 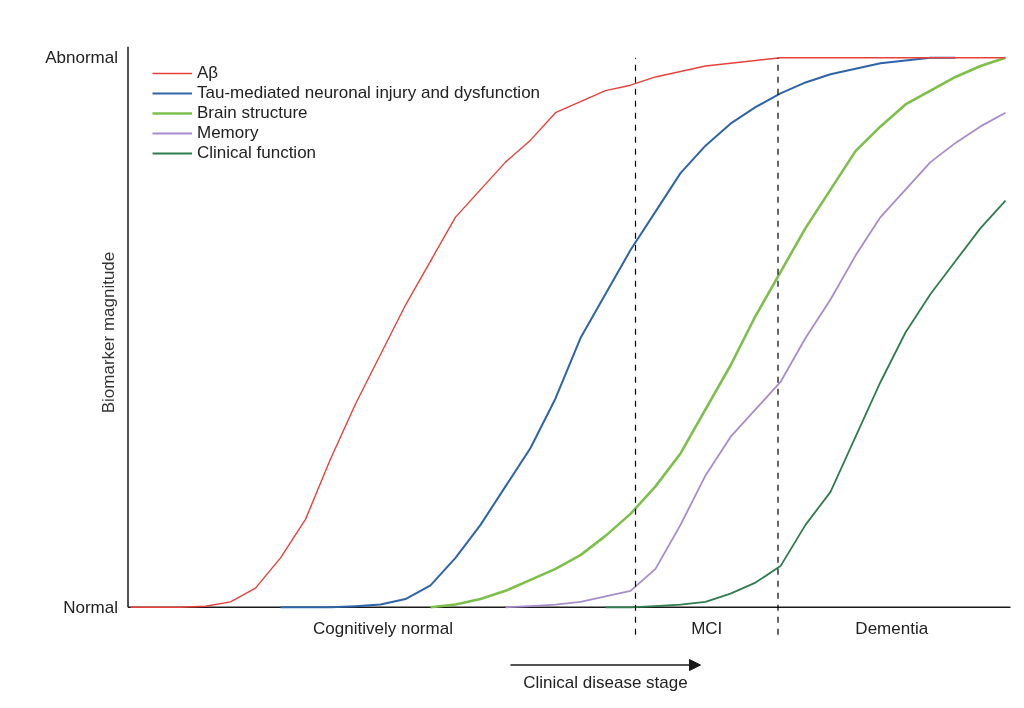 What do you see at coordinates (91, 607) in the screenshot?
I see `text: Normal` at bounding box center [91, 607].